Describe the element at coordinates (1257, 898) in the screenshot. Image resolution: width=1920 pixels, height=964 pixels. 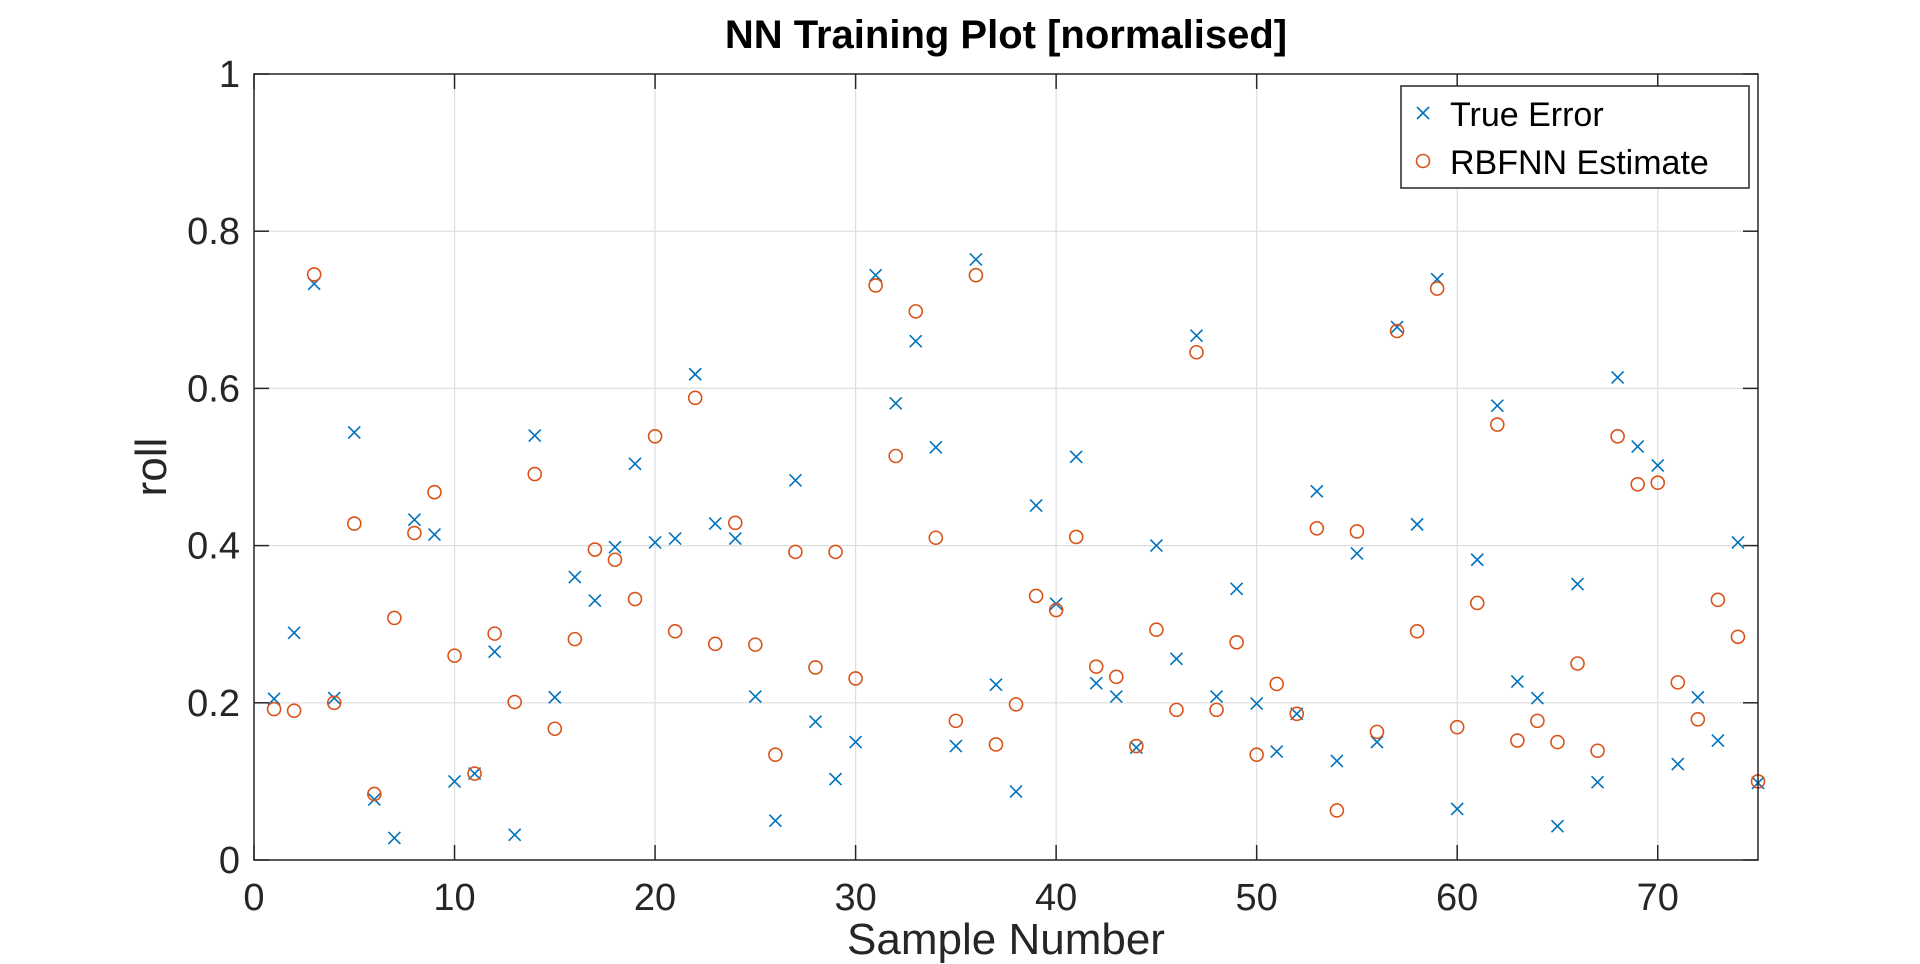
I see `x-tick-label: 50` at that location.